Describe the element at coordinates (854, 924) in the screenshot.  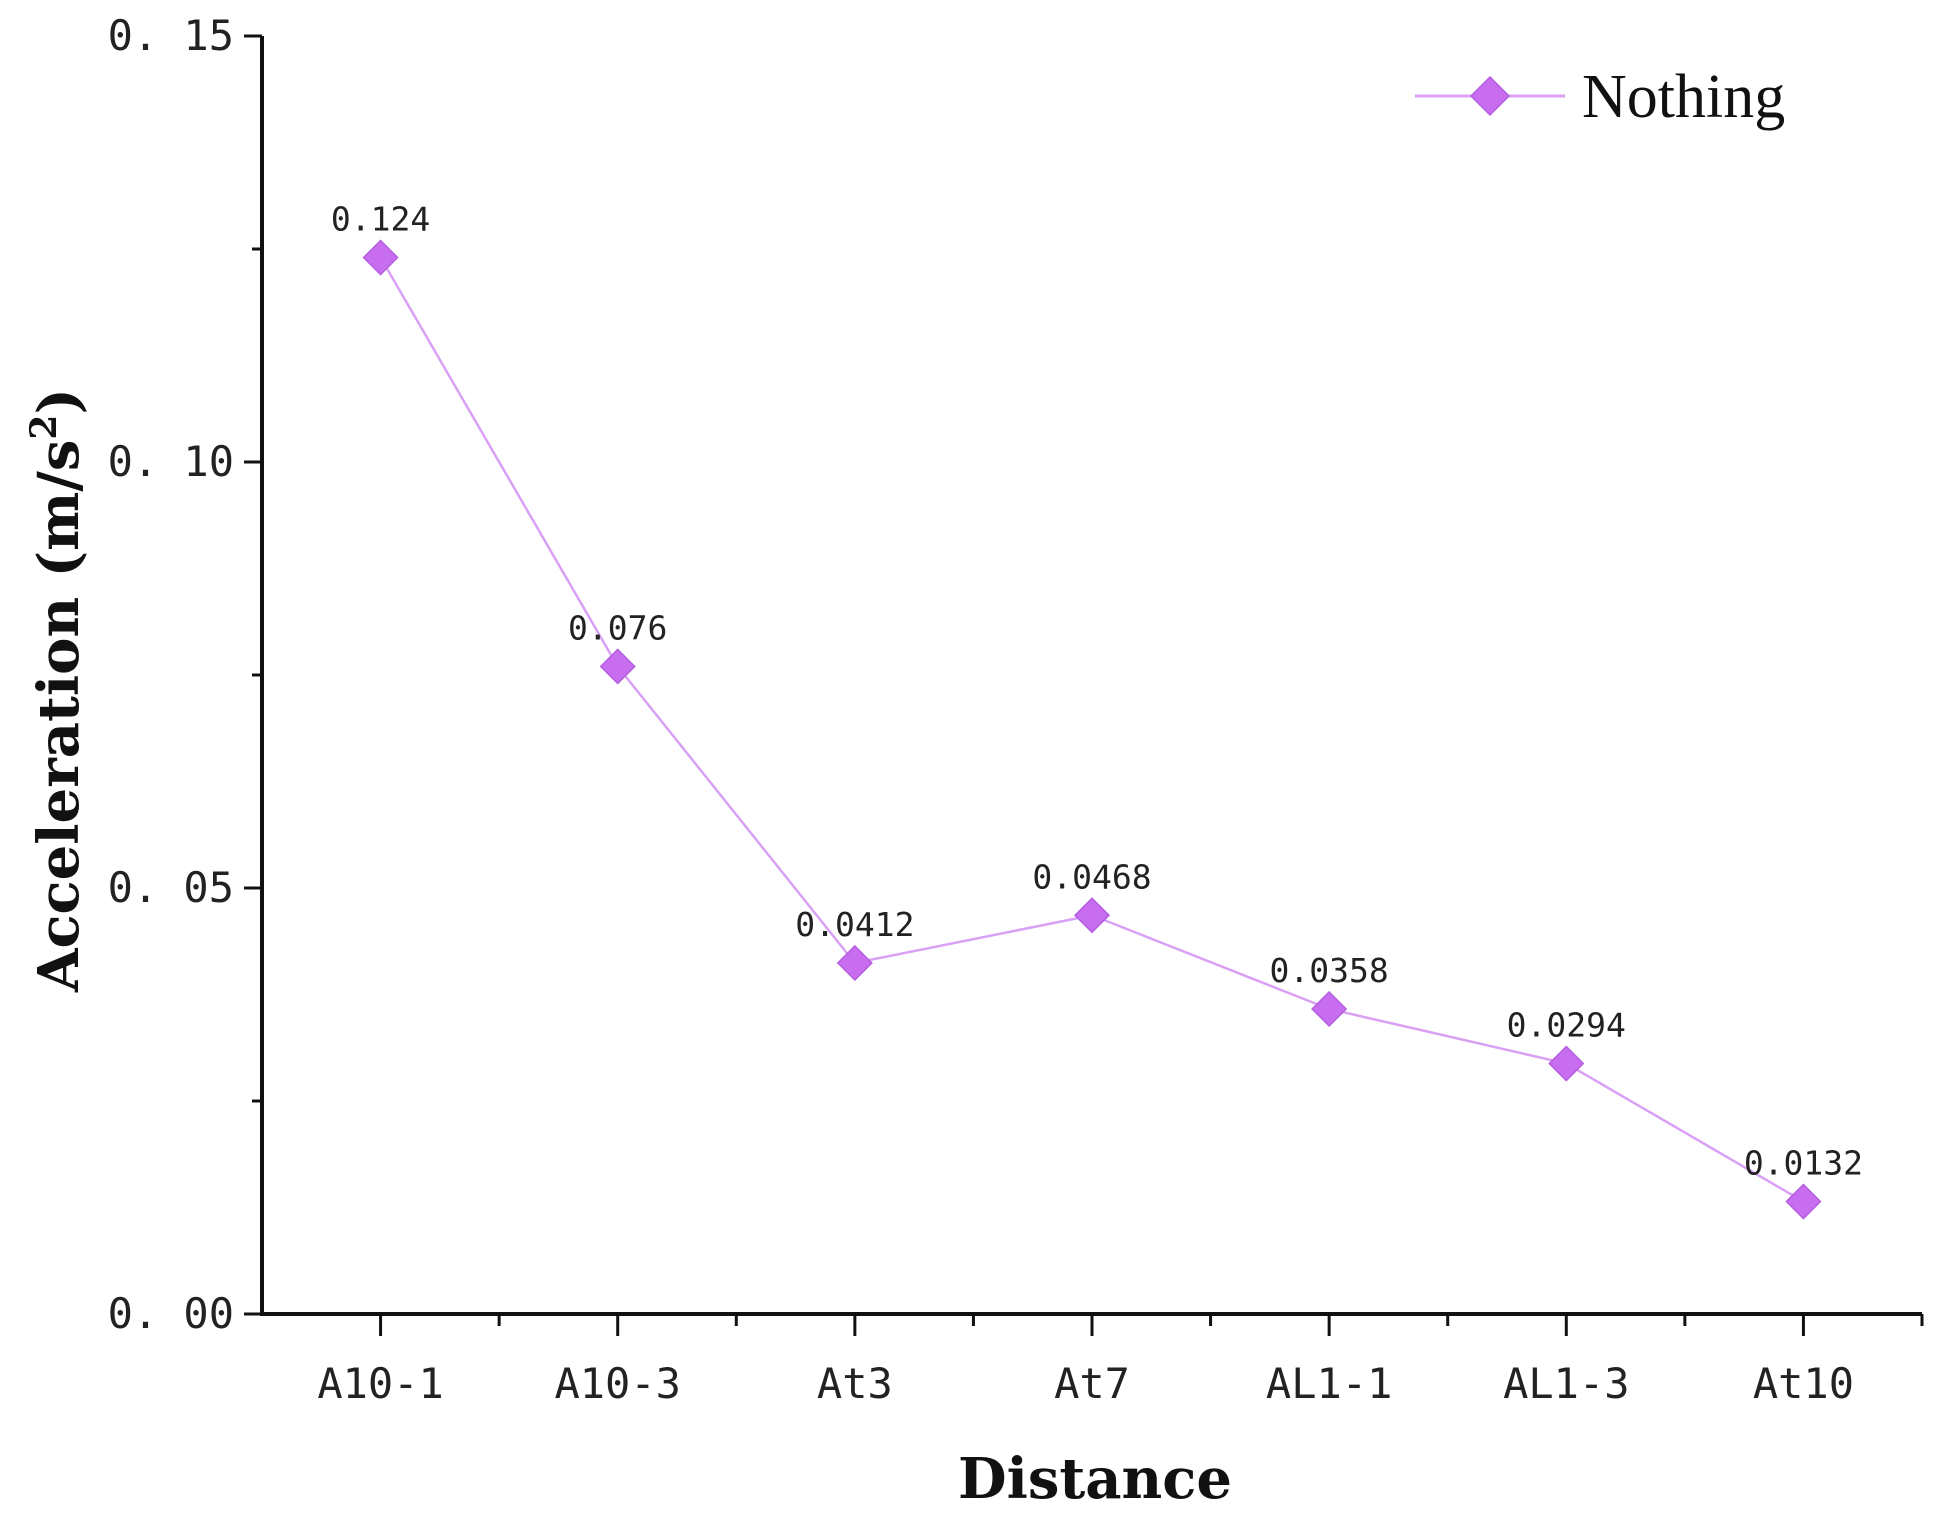
I see `data-label: 0.0412` at that location.